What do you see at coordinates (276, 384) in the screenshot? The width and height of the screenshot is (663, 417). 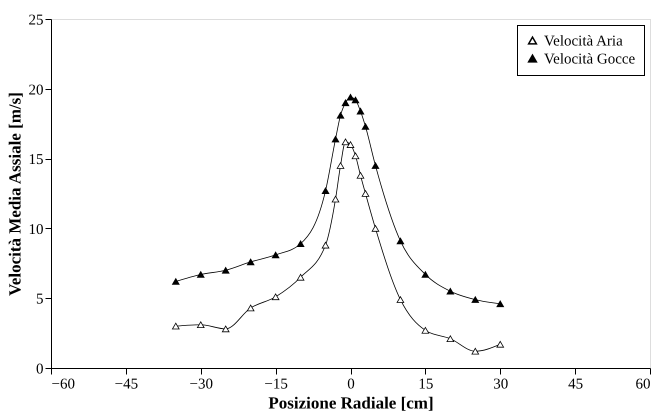 I see `x-tick-label: −15` at bounding box center [276, 384].